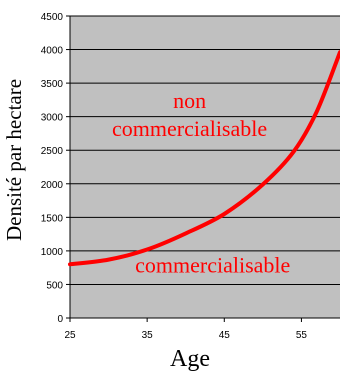  I want to click on x-axis-label: Age, so click(190, 358).